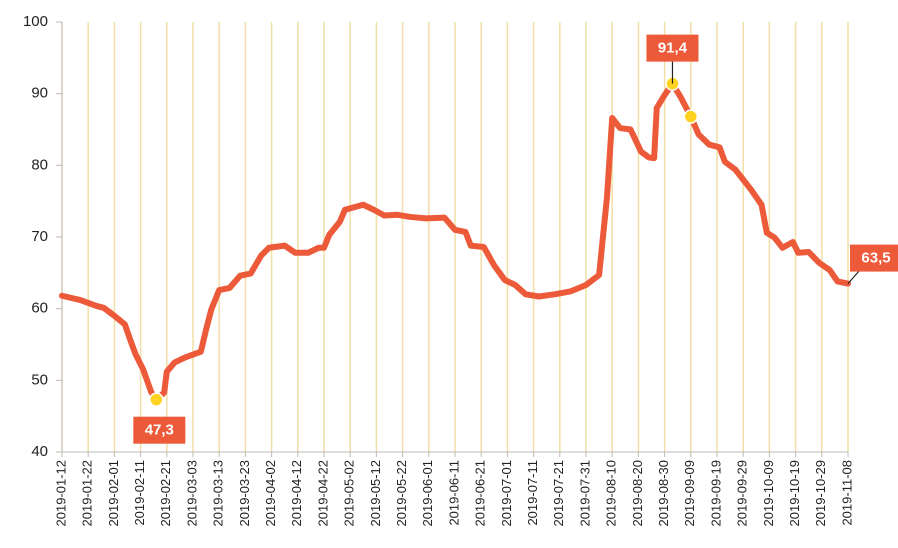  I want to click on x-tick-label: 2019-09-19, so click(715, 493).